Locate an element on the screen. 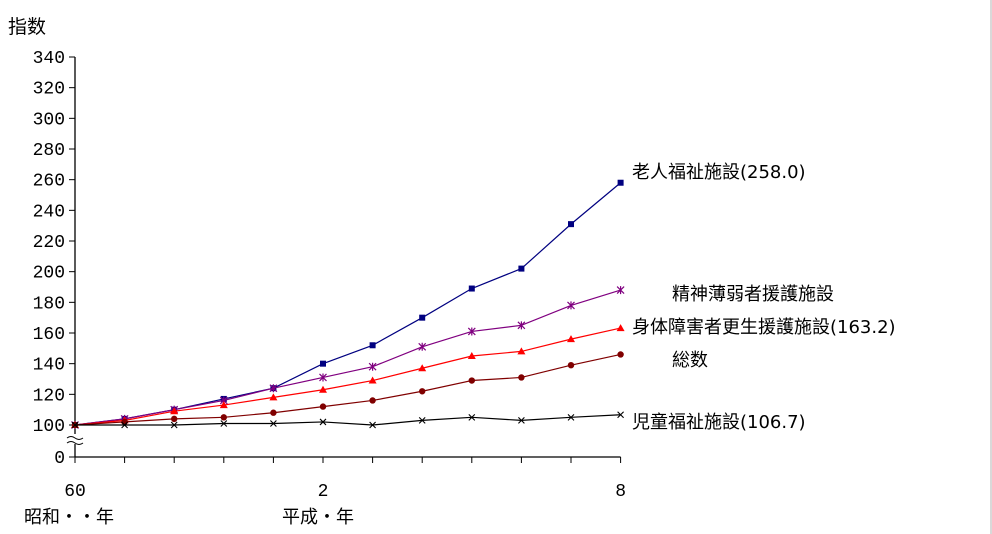 The height and width of the screenshot is (534, 992). y-tick-label: 0 is located at coordinates (59, 459).